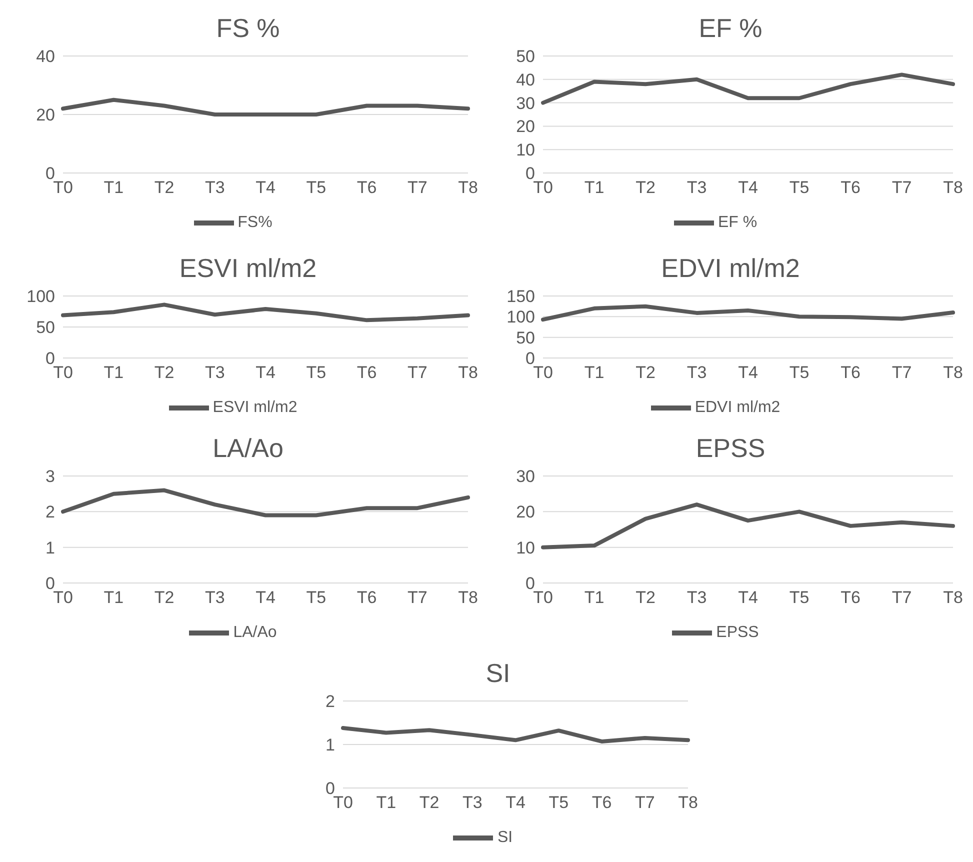 This screenshot has width=973, height=862. Describe the element at coordinates (730, 448) in the screenshot. I see `chart-title: EPSS` at that location.